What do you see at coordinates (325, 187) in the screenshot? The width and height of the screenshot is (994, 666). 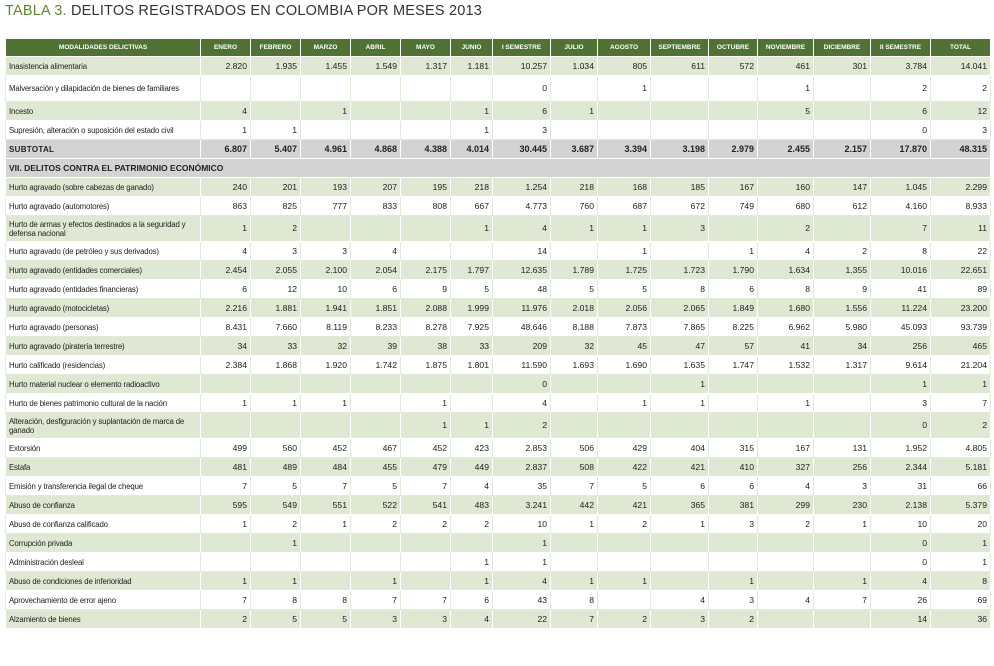 I see `cell: 193` at bounding box center [325, 187].